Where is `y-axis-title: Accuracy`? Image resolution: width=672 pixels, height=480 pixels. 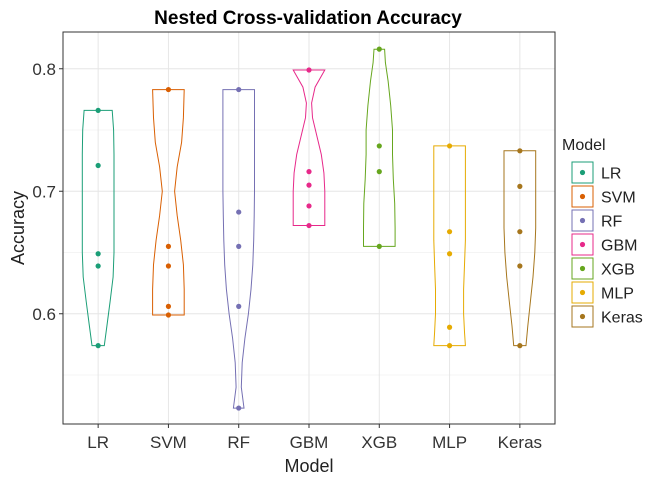 y-axis-title: Accuracy is located at coordinates (18, 228).